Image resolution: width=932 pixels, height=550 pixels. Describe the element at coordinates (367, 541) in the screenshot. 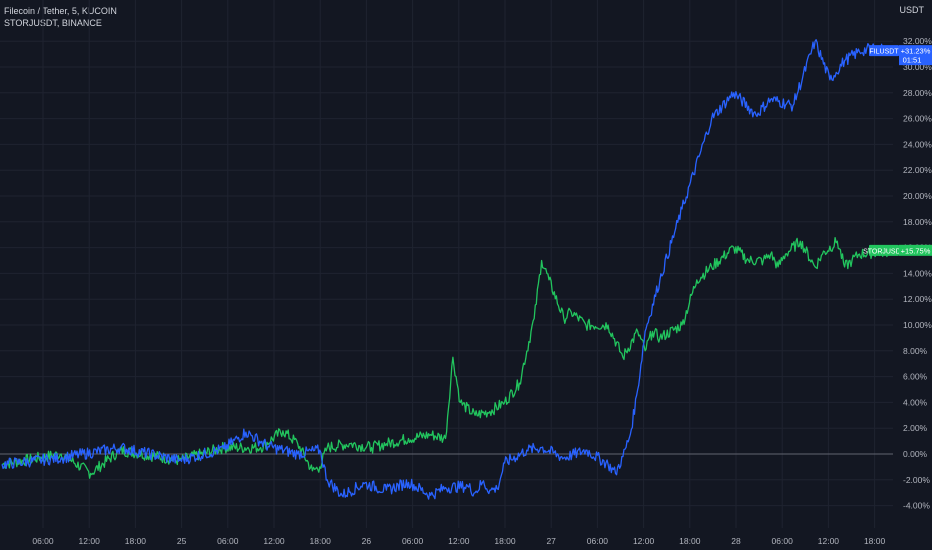

I see `x-tick-label: 26` at that location.